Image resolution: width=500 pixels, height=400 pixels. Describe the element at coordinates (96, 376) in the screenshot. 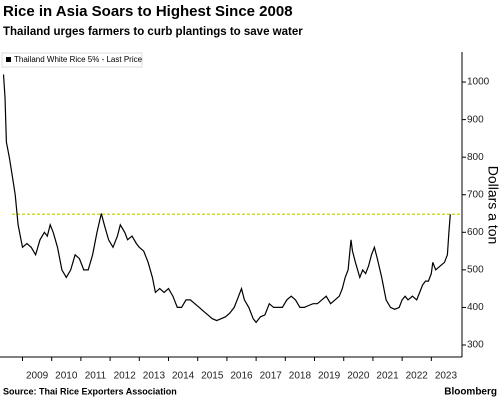

I see `x-tick-label: 2011` at that location.